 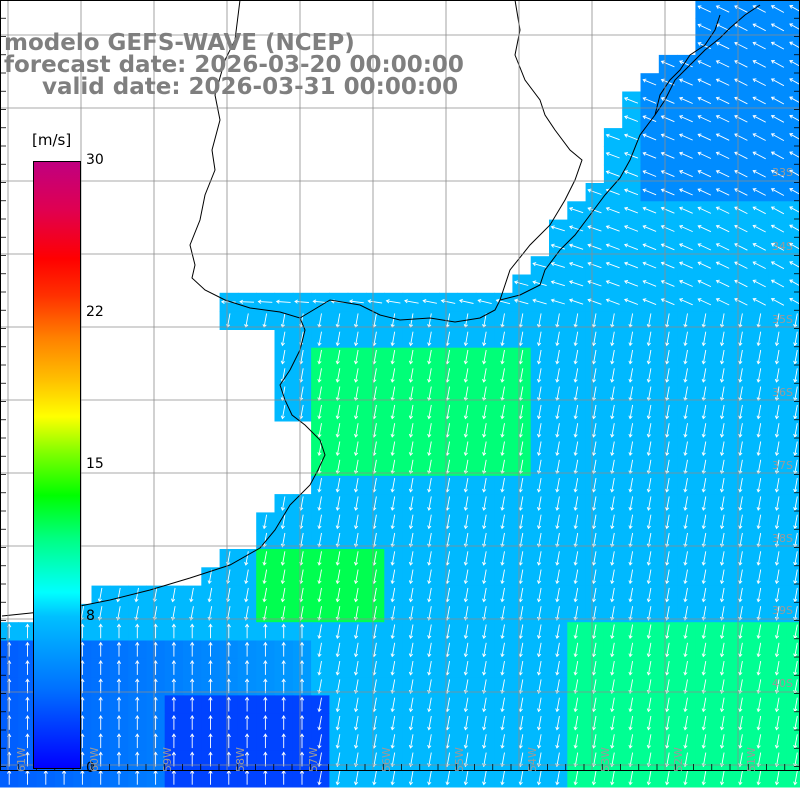 What do you see at coordinates (782, 538) in the screenshot?
I see `lat-label: 38S` at bounding box center [782, 538].